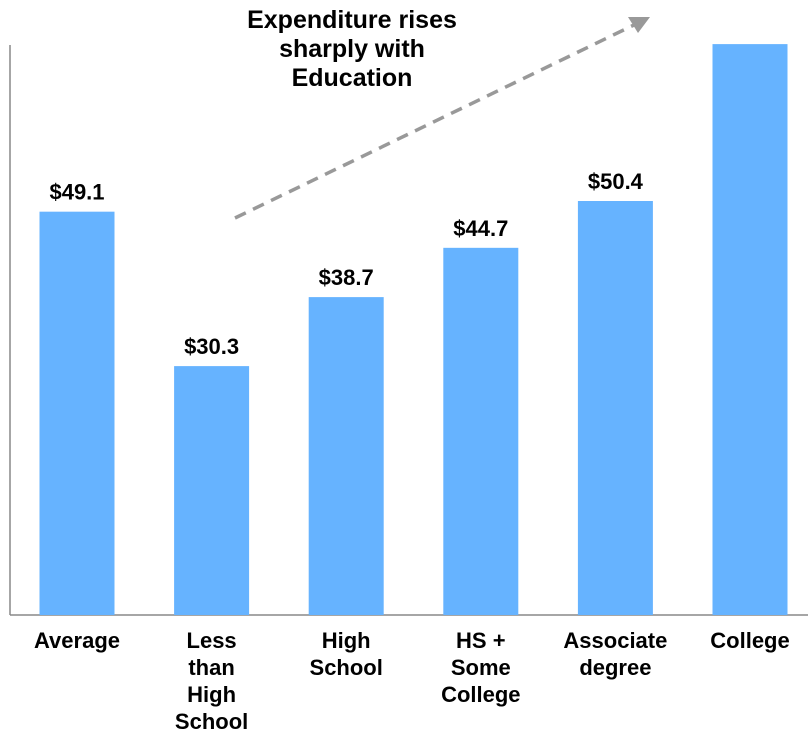 This screenshot has width=809, height=733. I want to click on arrow-head, so click(639, 25).